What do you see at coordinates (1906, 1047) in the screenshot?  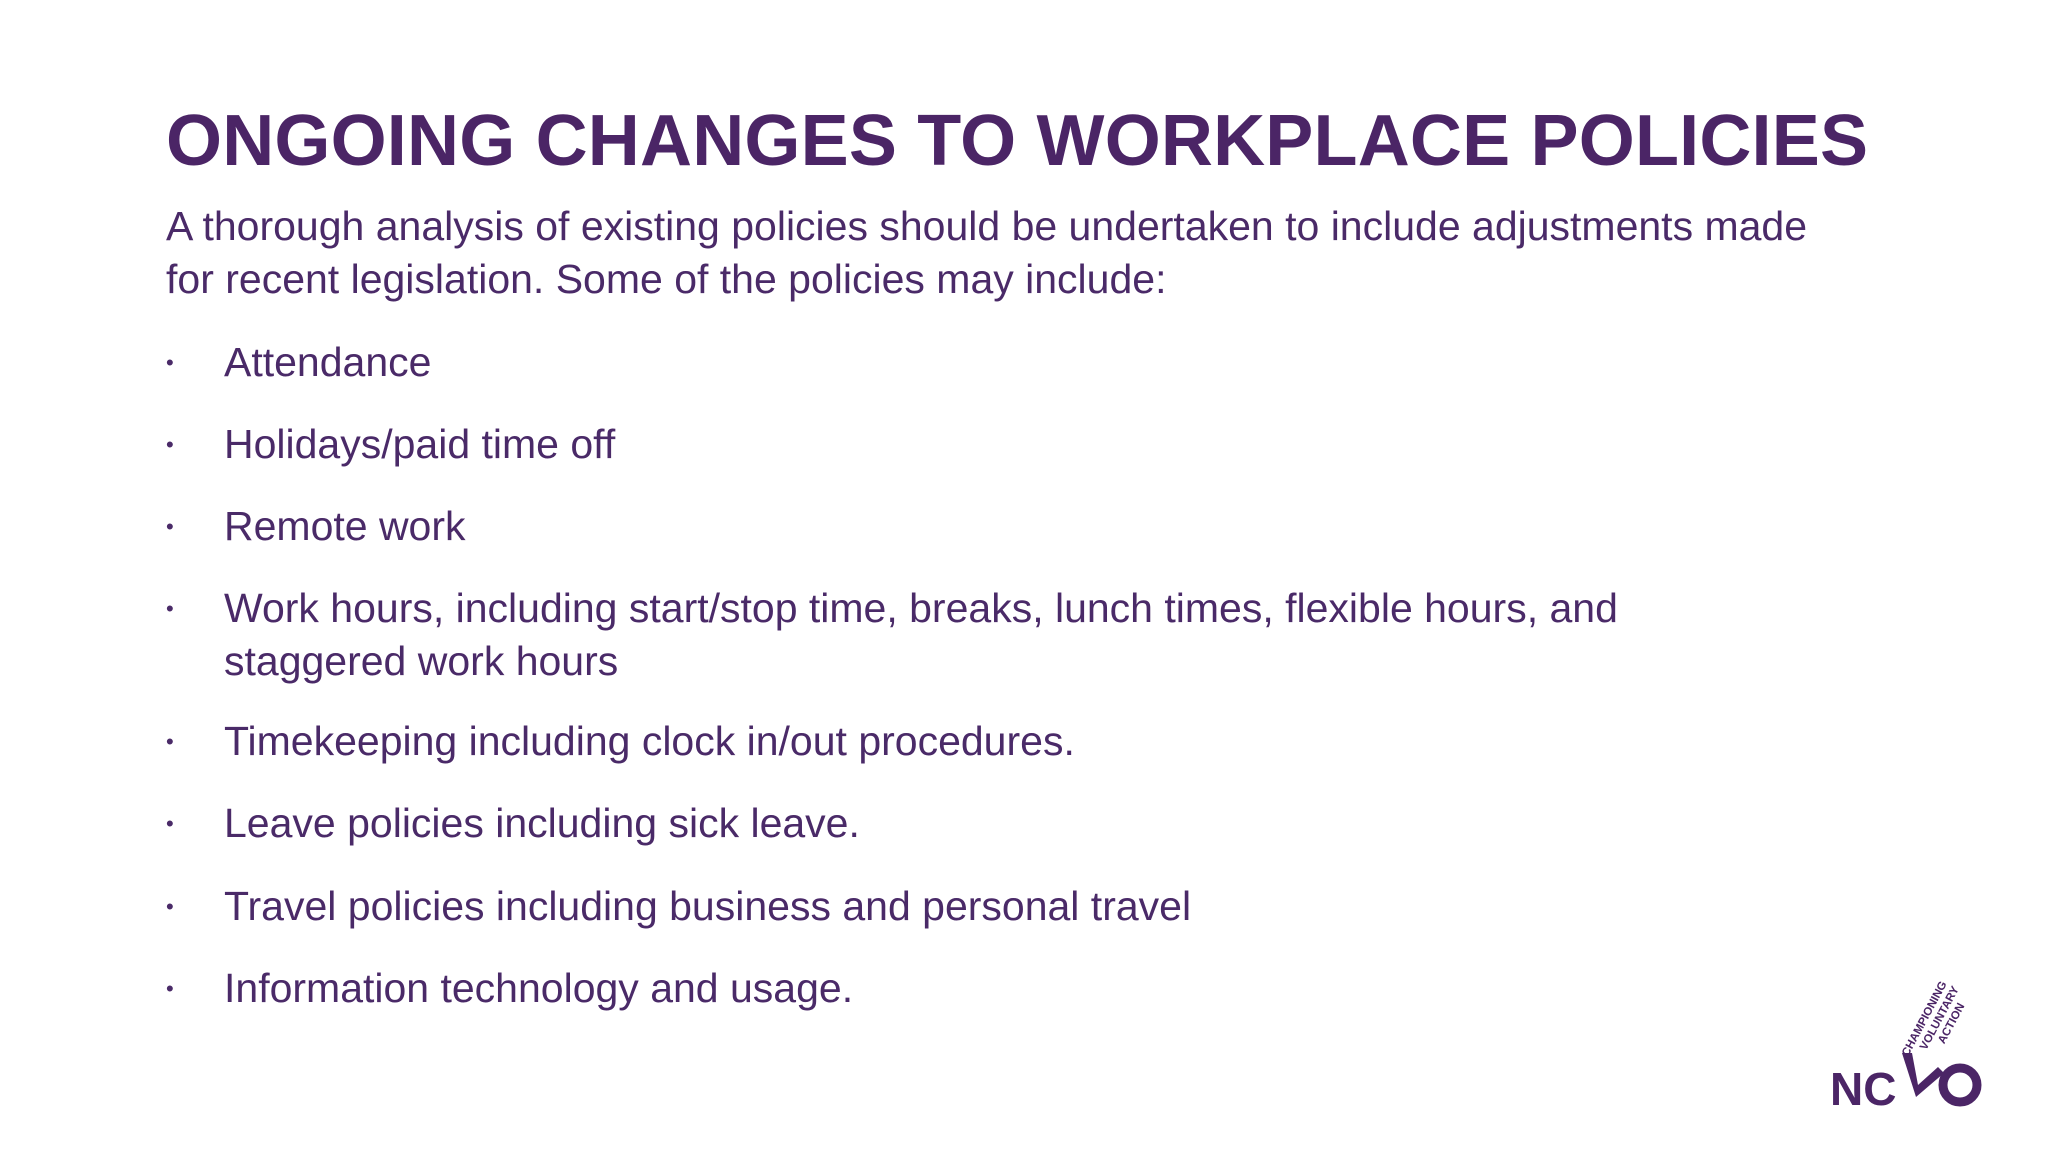 I see `ncvo-logo: NC CHAMPIONING VOLUNTARY ACTION` at bounding box center [1906, 1047].